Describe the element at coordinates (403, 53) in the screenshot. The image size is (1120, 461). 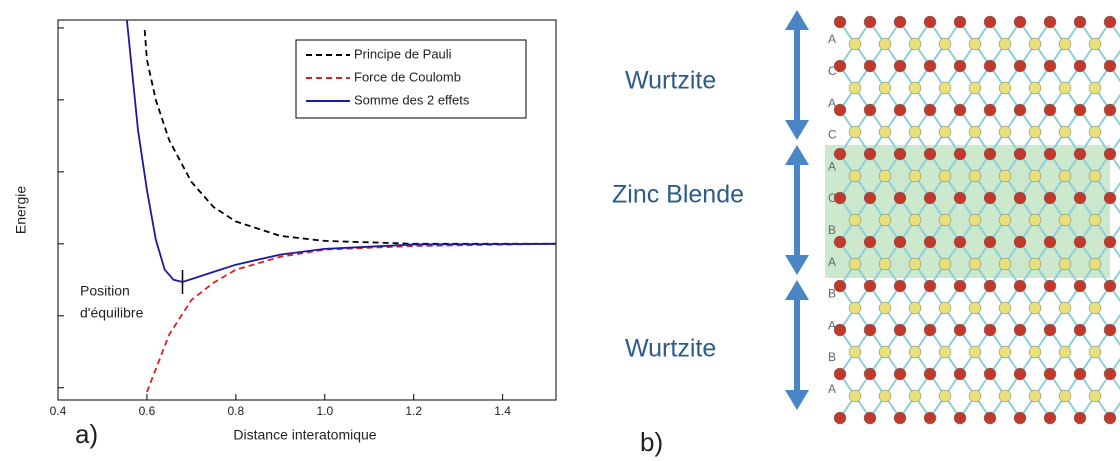
I see `legend-label: Principe de Pauli` at that location.